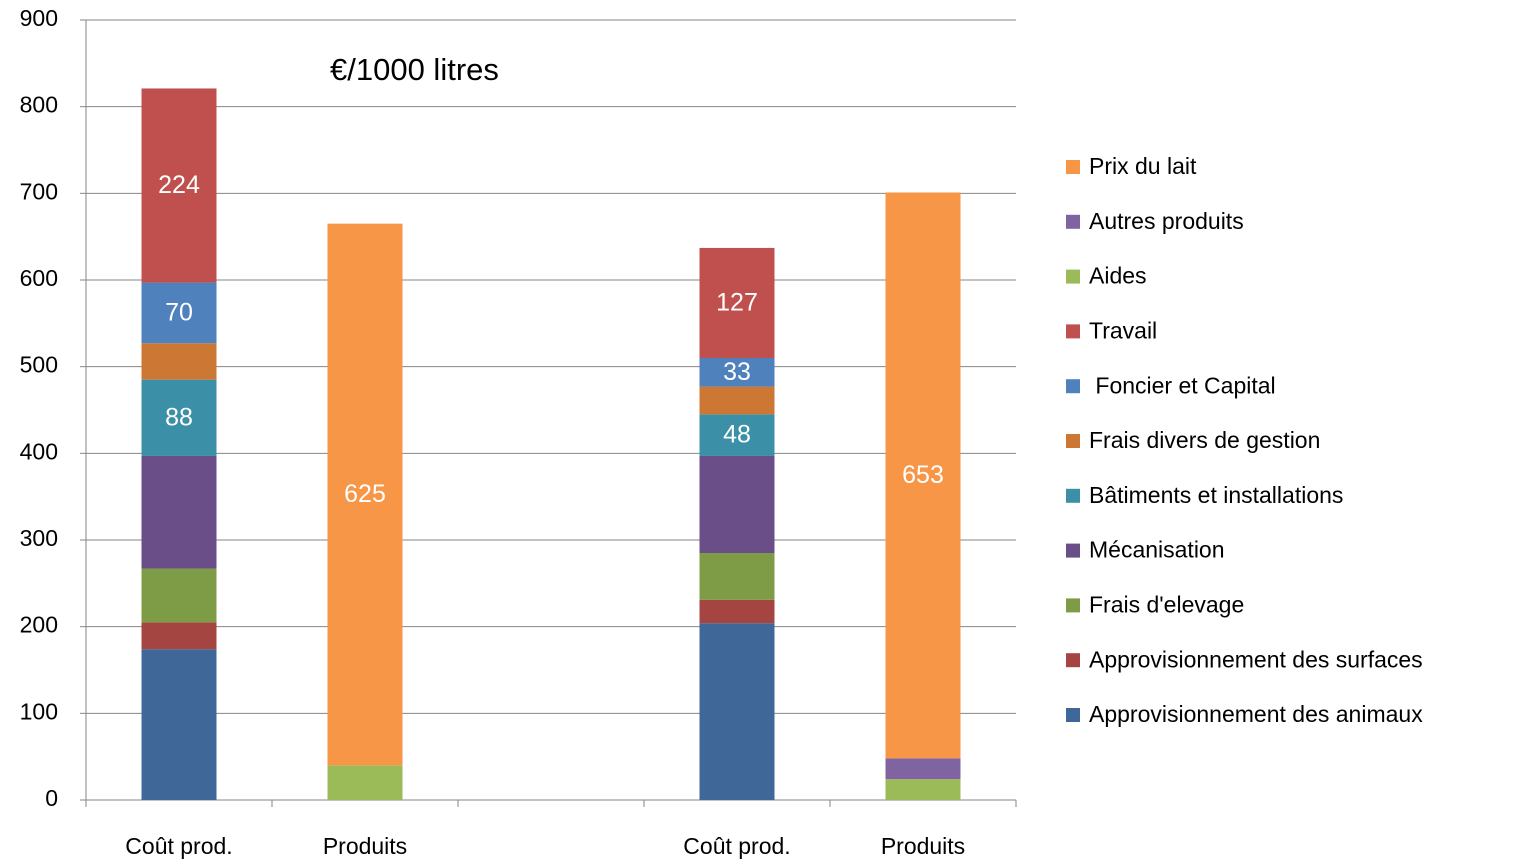  I want to click on y-tick-label: 900, so click(39, 18).